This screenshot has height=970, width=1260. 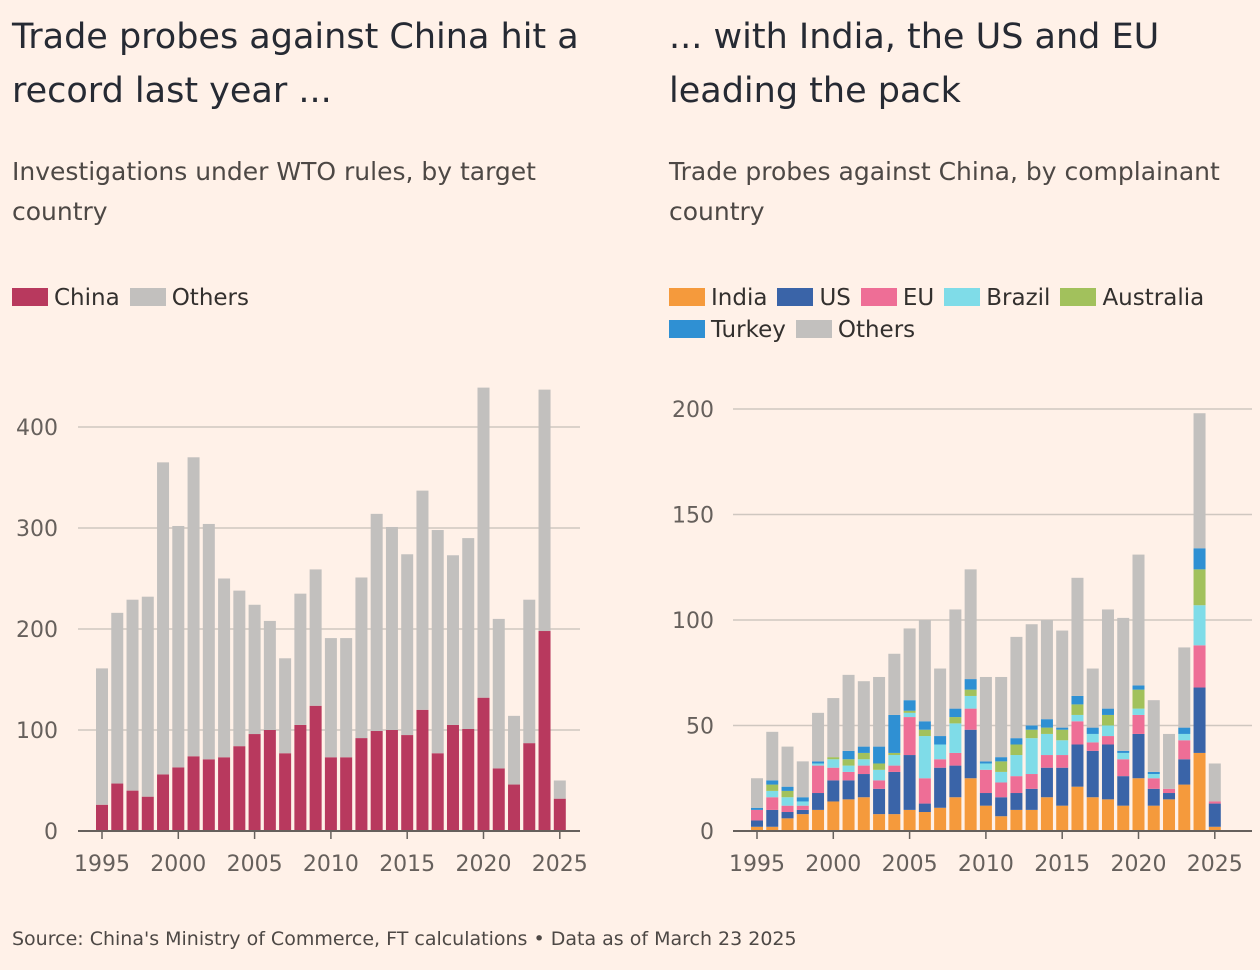 What do you see at coordinates (1016, 766) in the screenshot?
I see `bar-brazil-2012` at bounding box center [1016, 766].